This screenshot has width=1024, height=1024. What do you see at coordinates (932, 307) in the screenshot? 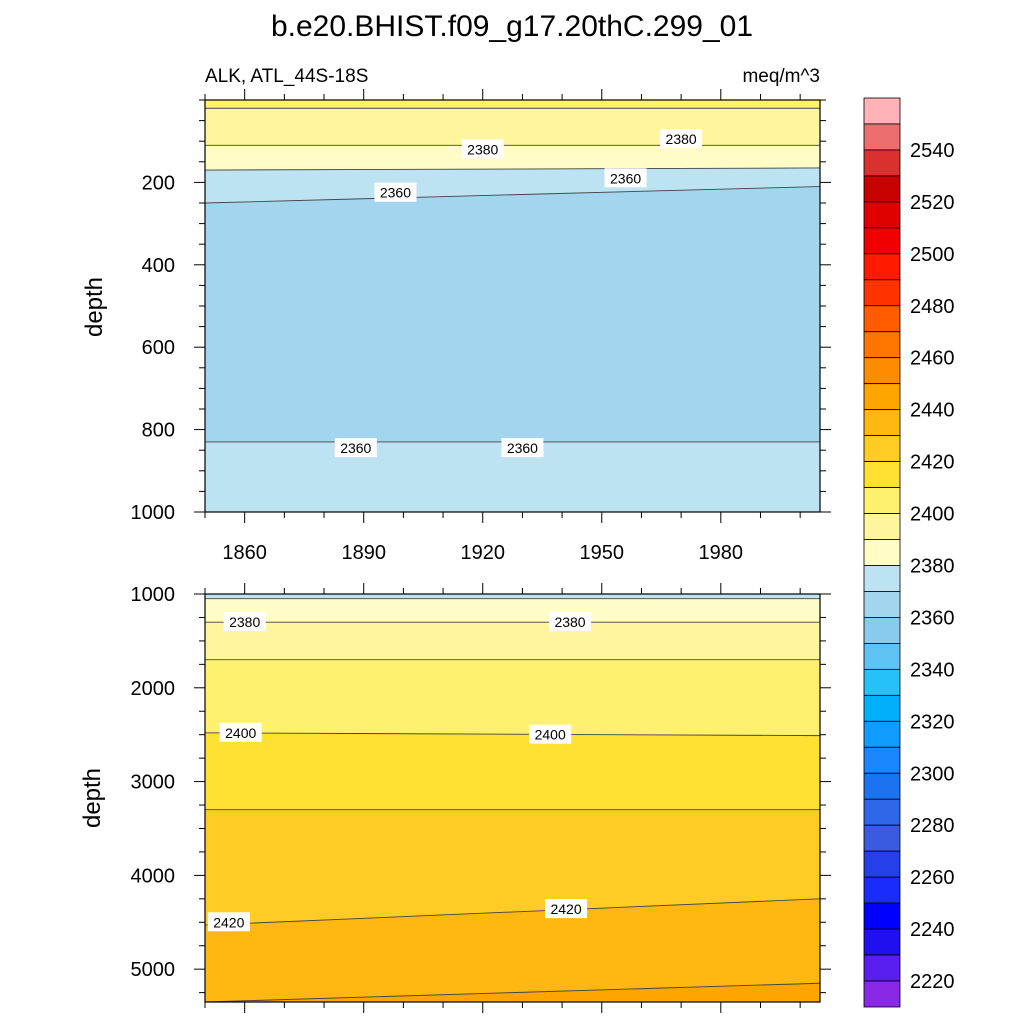
I see `colorbar-label: 2480` at bounding box center [932, 307].